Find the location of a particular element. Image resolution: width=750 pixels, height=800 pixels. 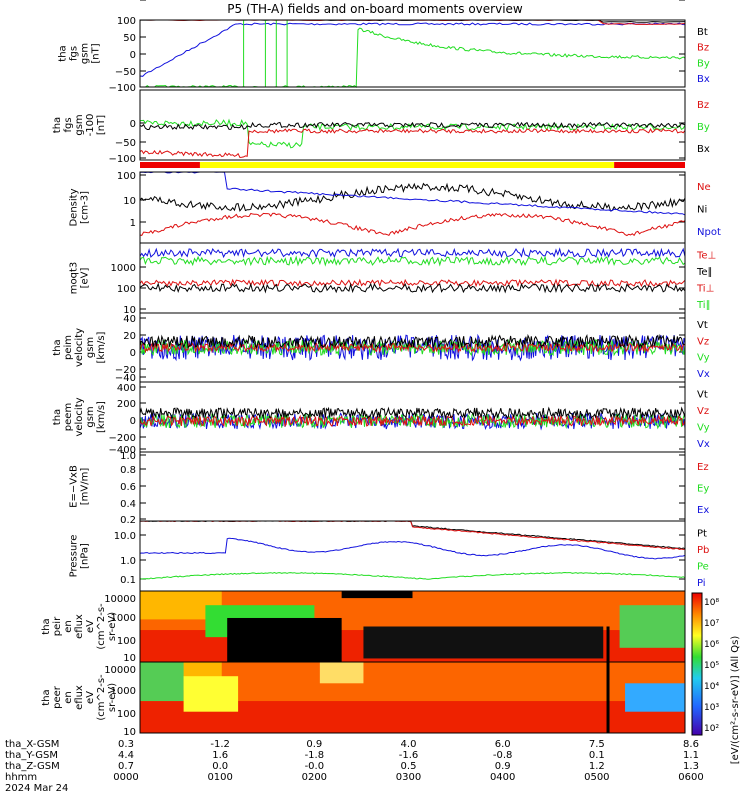

ytick-peim-velocity-3: −20 is located at coordinates (125, 370).